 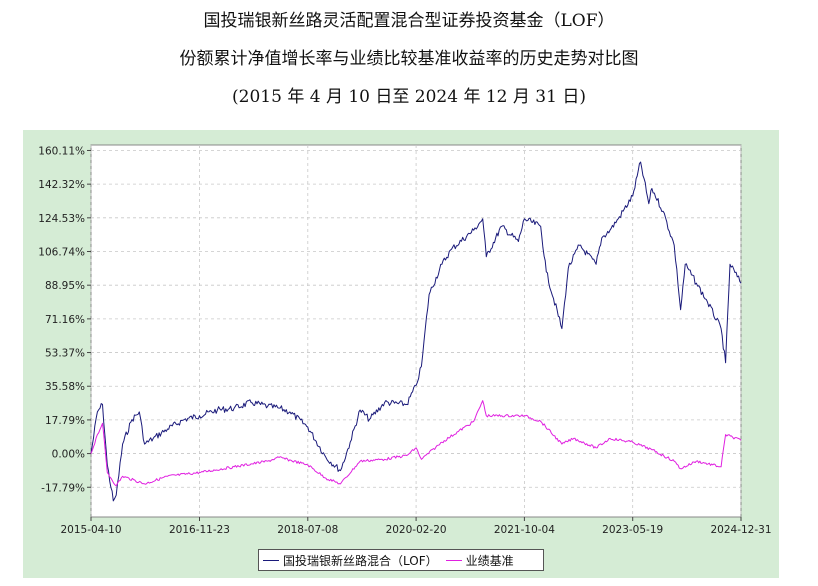 What do you see at coordinates (524, 530) in the screenshot?
I see `x-tick-label: 2021-10-04` at bounding box center [524, 530].